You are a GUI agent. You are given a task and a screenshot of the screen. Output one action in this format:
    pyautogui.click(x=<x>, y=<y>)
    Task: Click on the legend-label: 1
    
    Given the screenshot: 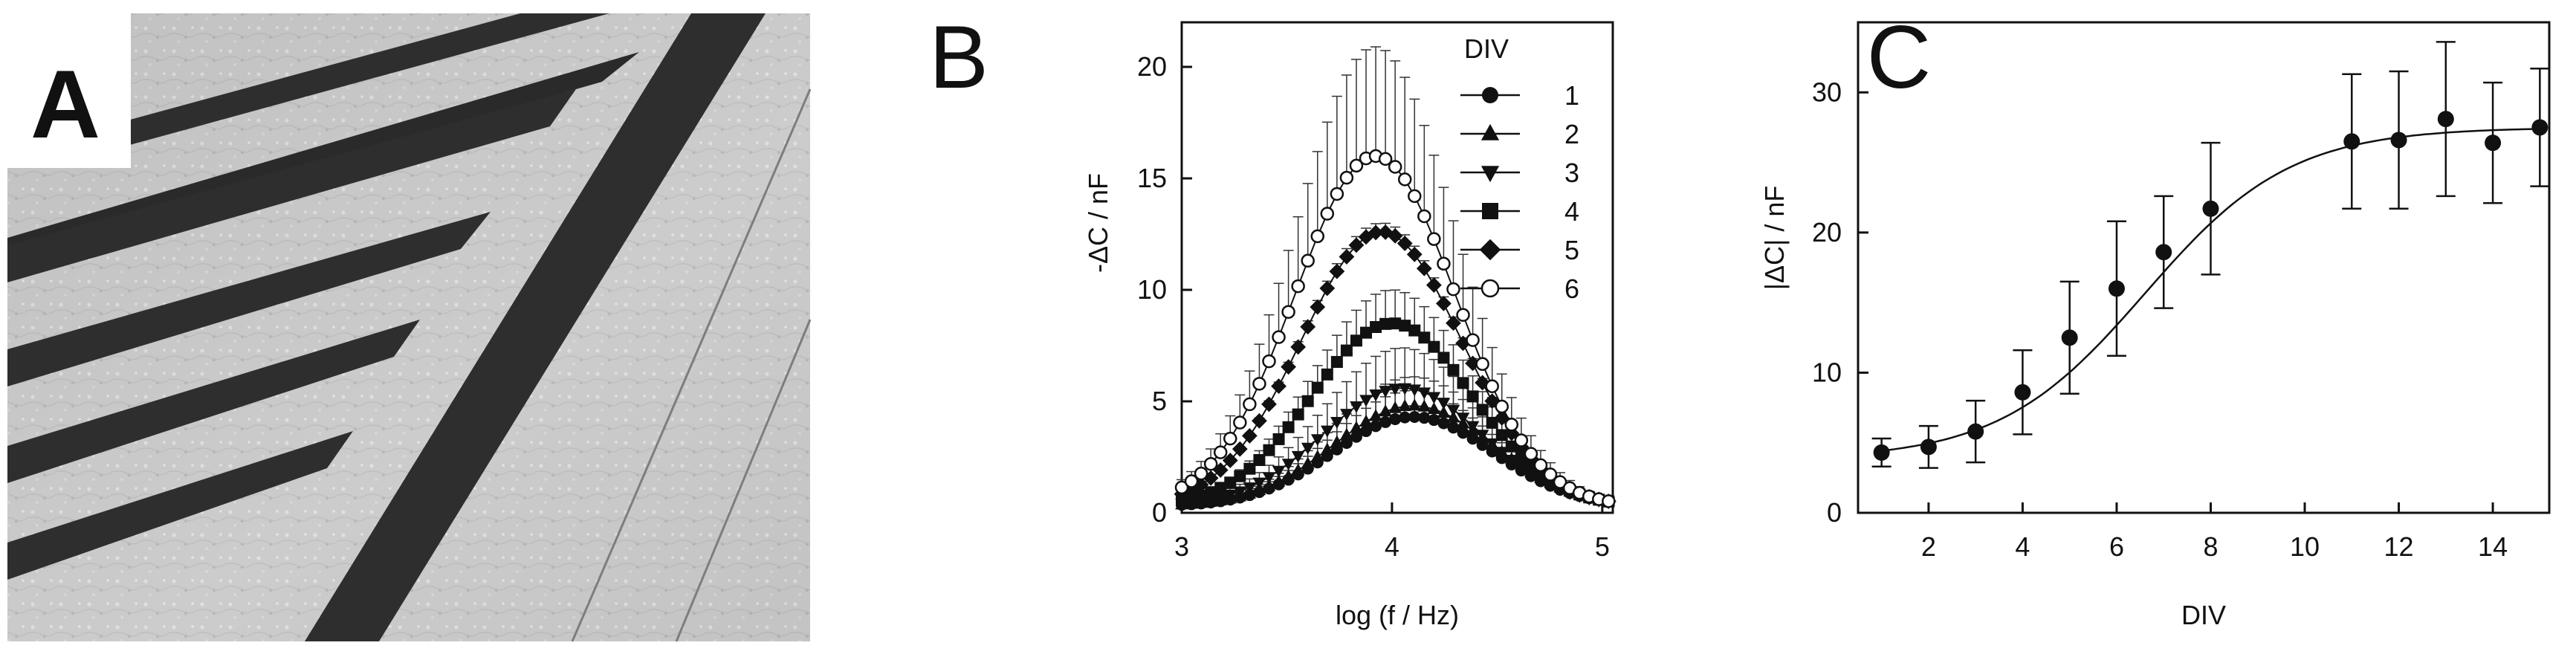 What is the action you would take?
    pyautogui.click(x=1571, y=95)
    